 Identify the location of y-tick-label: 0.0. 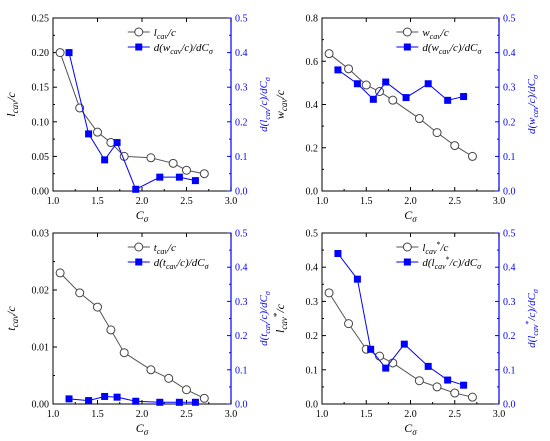
(312, 192).